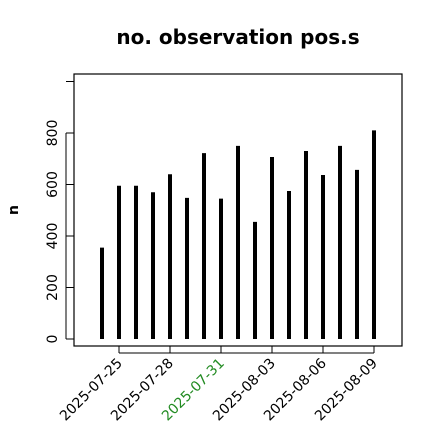  What do you see at coordinates (59, 212) in the screenshot?
I see `y-axis: 0 200 400 600 800` at bounding box center [59, 212].